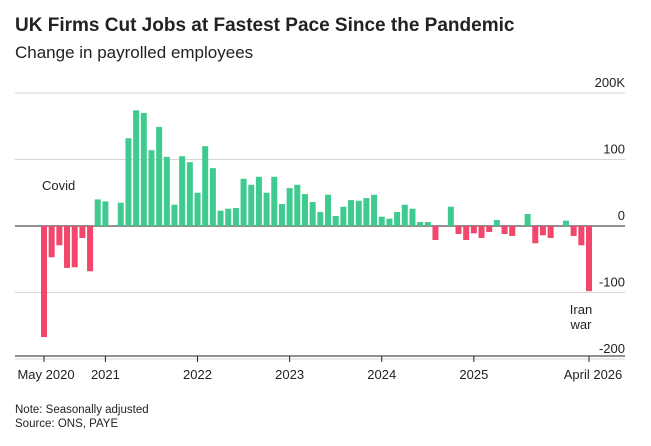 This screenshot has height=446, width=651. Describe the element at coordinates (82, 410) in the screenshot. I see `note: Note: Seasonally adjusted` at that location.